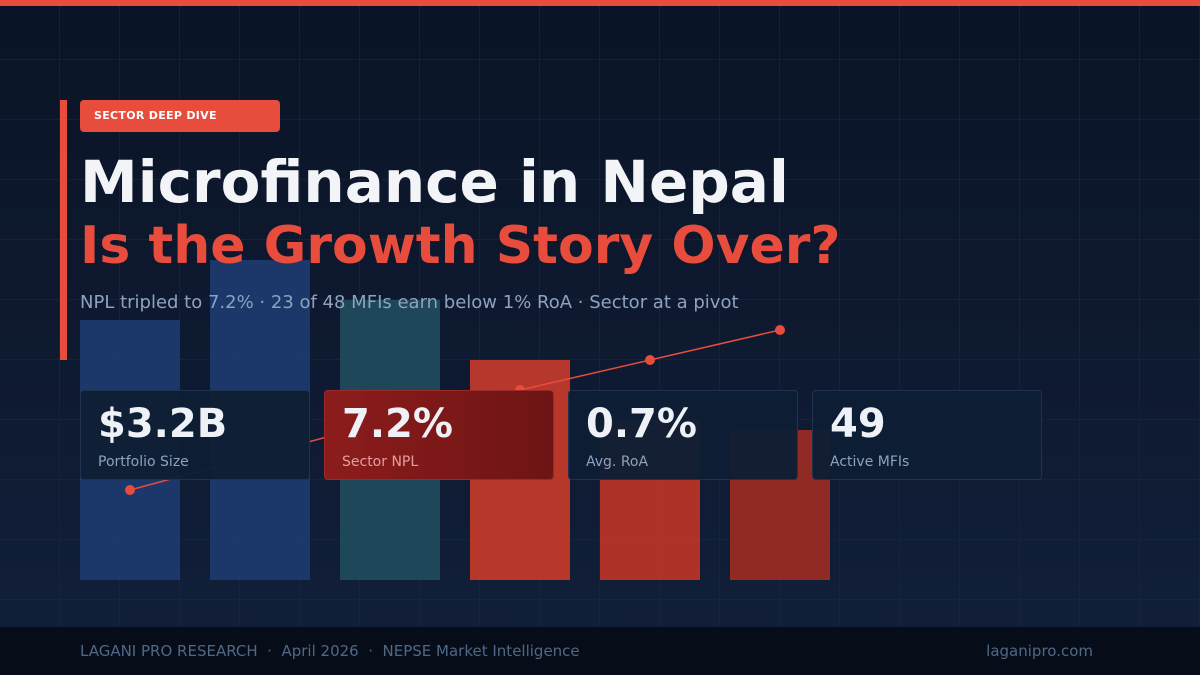 The width and height of the screenshot is (1200, 675). What do you see at coordinates (163, 424) in the screenshot?
I see `stat-value: $3.2B` at bounding box center [163, 424].